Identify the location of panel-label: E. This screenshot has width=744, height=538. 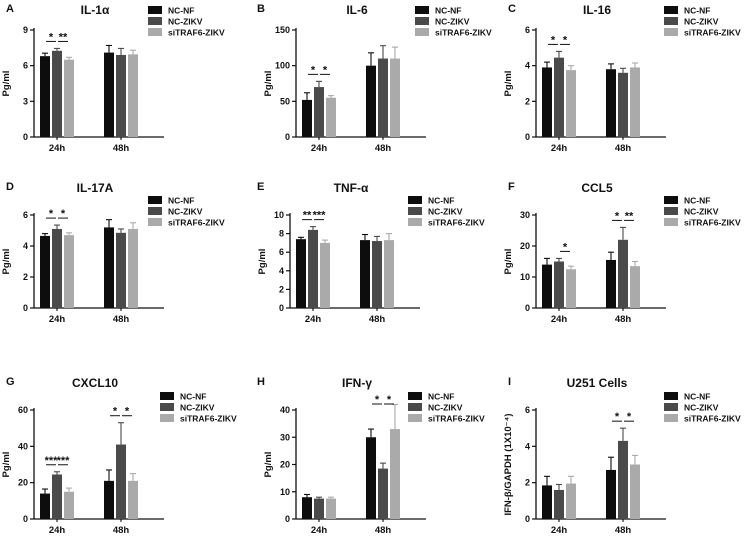
(260, 187).